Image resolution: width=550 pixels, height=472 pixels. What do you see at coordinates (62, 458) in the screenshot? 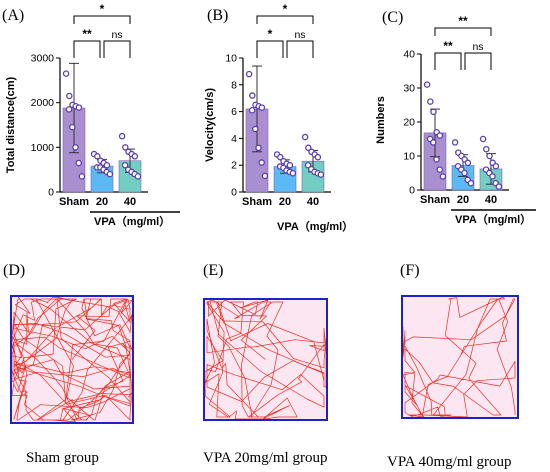
I see `caption-sham: Sham group` at bounding box center [62, 458].